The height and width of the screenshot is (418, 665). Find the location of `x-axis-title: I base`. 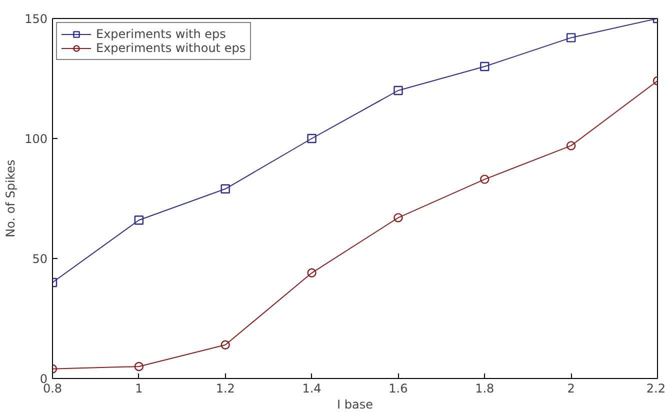

x-axis-title: I base is located at coordinates (355, 405).